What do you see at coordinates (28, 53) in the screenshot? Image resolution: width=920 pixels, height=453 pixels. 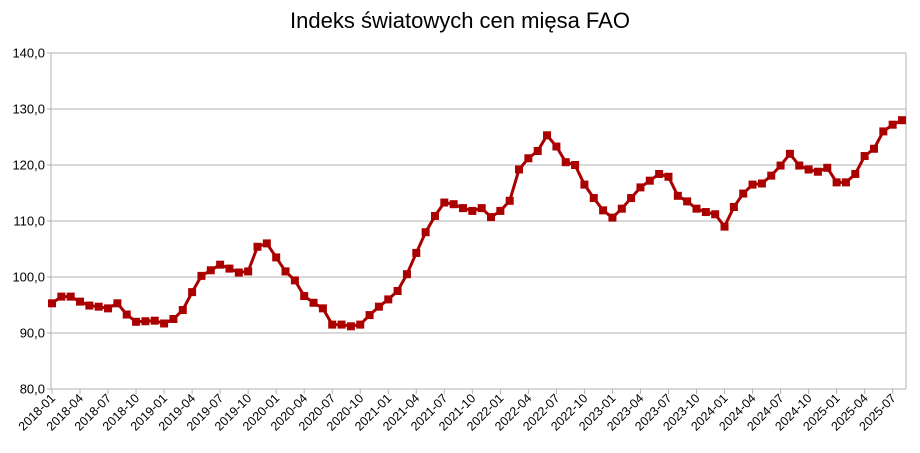 I see `y-tick-label: 140,0` at bounding box center [28, 53].